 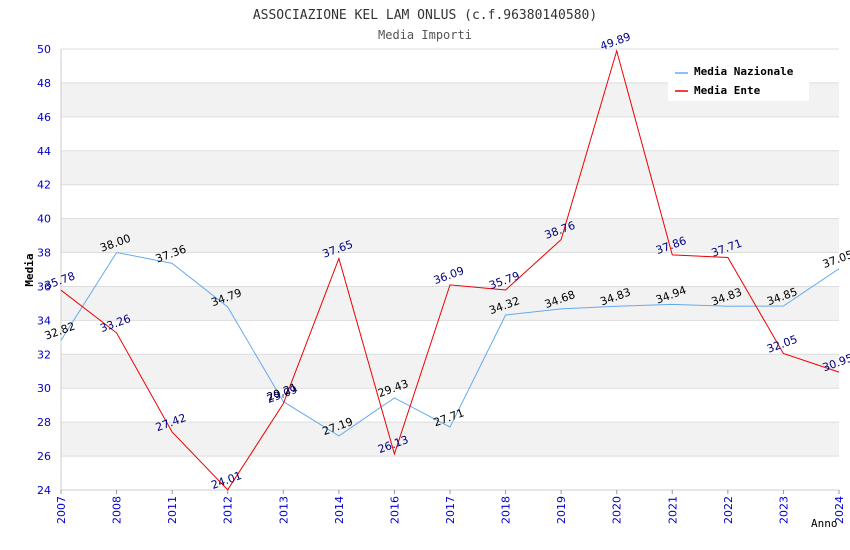 What do you see at coordinates (425, 35) in the screenshot?
I see `chart-subtitle: Media Importi` at bounding box center [425, 35].